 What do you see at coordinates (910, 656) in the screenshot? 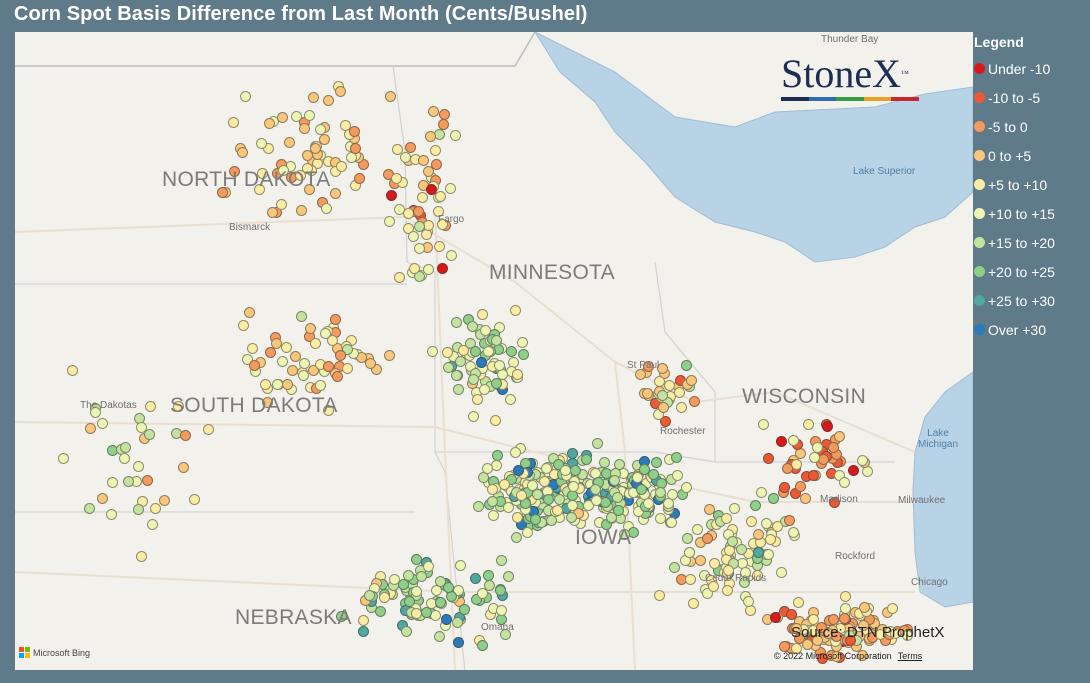
I see `terms-link: Terms` at bounding box center [910, 656].